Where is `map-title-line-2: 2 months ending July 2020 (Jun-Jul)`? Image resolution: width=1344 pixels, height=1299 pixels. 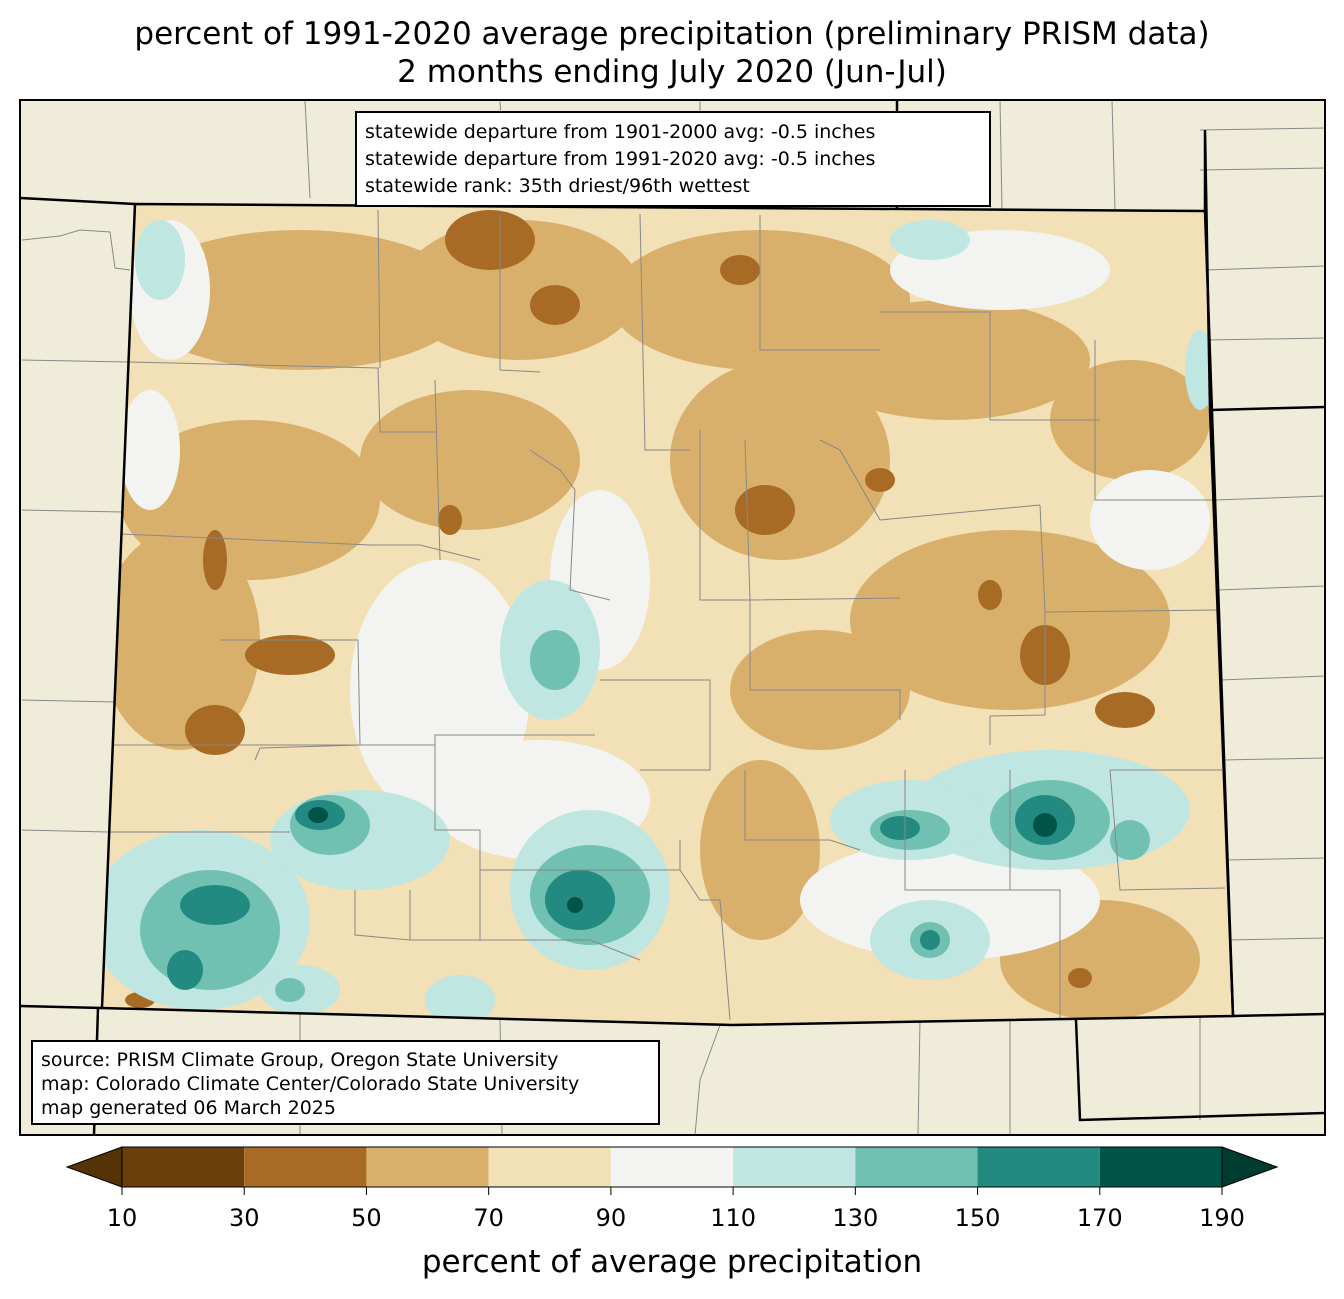
map-title-line-2: 2 months ending July 2020 (Jun-Jul) is located at coordinates (672, 72).